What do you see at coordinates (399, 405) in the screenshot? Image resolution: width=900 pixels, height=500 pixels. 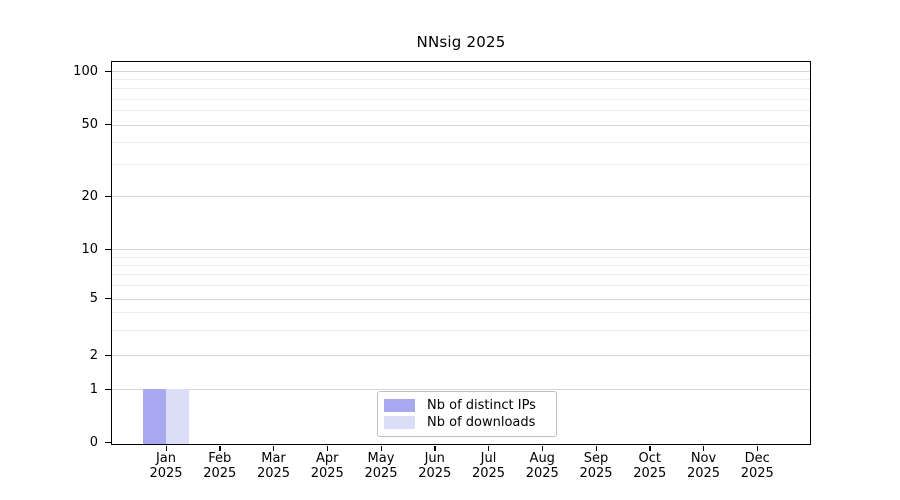 I see `legend-swatch-distinct-ips` at bounding box center [399, 405].